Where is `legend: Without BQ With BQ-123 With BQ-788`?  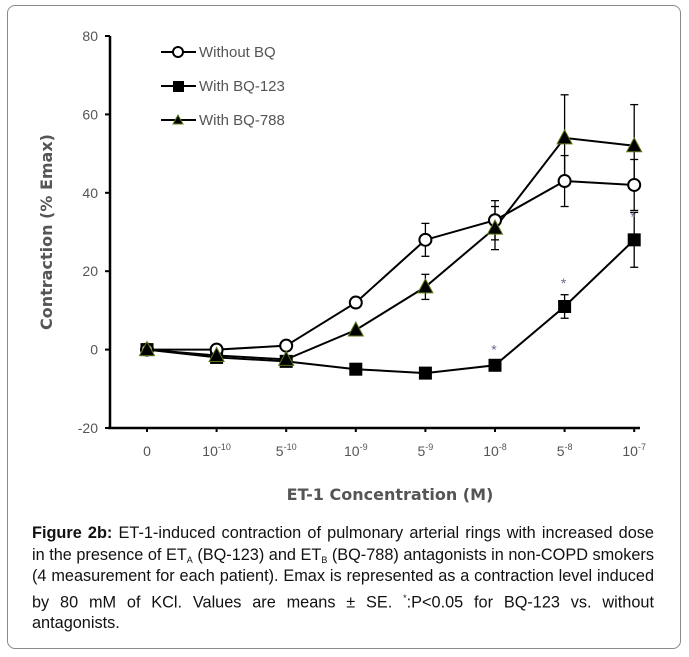 legend: Without BQ With BQ-123 With BQ-788 is located at coordinates (223, 86).